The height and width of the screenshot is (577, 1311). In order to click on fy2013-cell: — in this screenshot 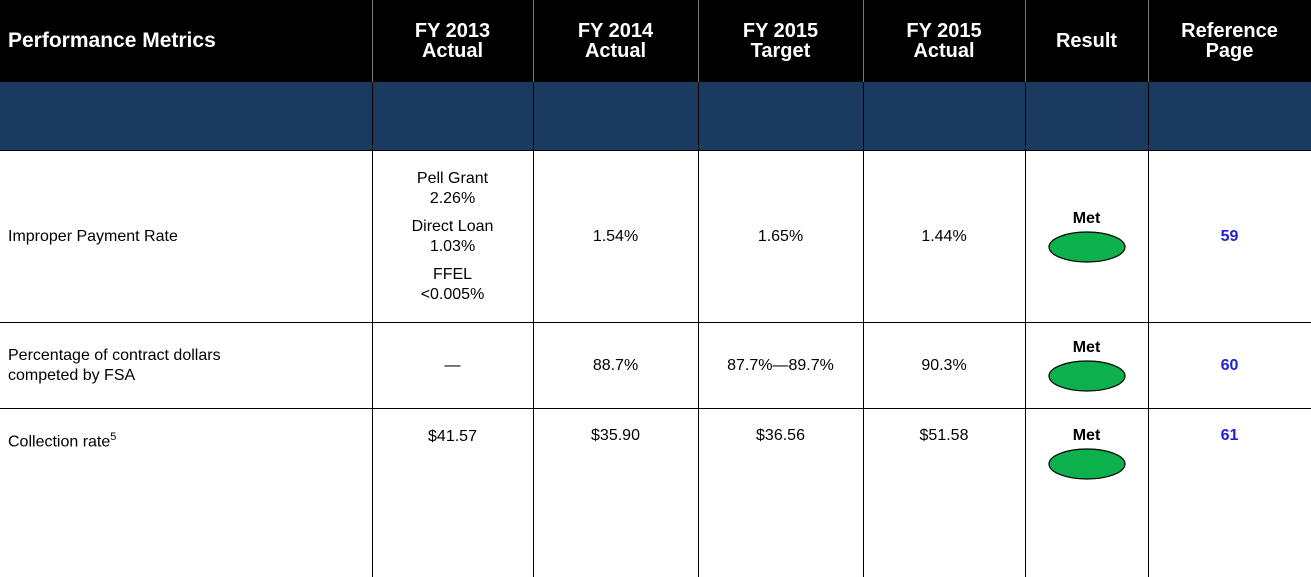, I will do `click(452, 365)`.